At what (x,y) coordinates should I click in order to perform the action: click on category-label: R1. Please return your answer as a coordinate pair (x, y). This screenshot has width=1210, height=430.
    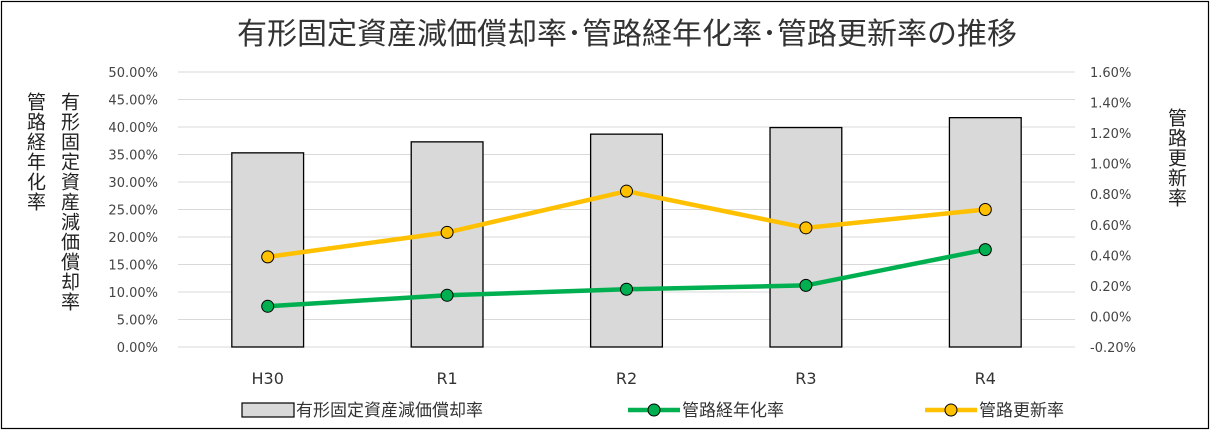
    Looking at the image, I should click on (446, 378).